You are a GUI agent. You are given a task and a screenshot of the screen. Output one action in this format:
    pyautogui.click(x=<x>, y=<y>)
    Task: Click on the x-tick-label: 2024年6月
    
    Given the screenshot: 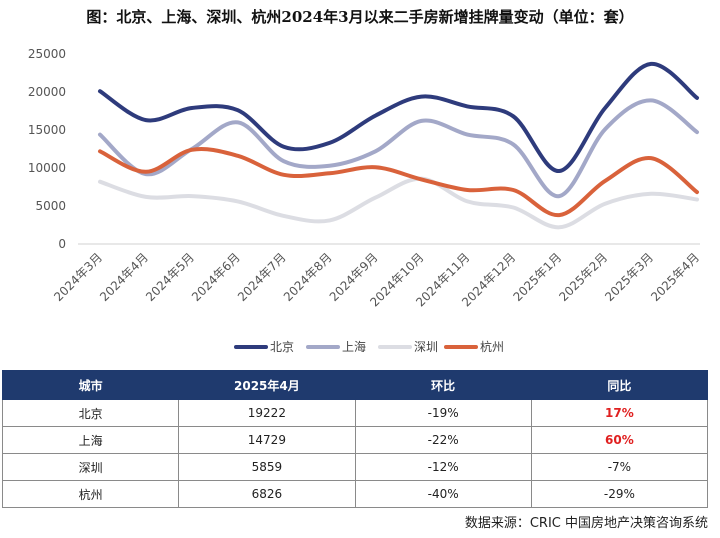 What is the action you would take?
    pyautogui.click(x=216, y=277)
    